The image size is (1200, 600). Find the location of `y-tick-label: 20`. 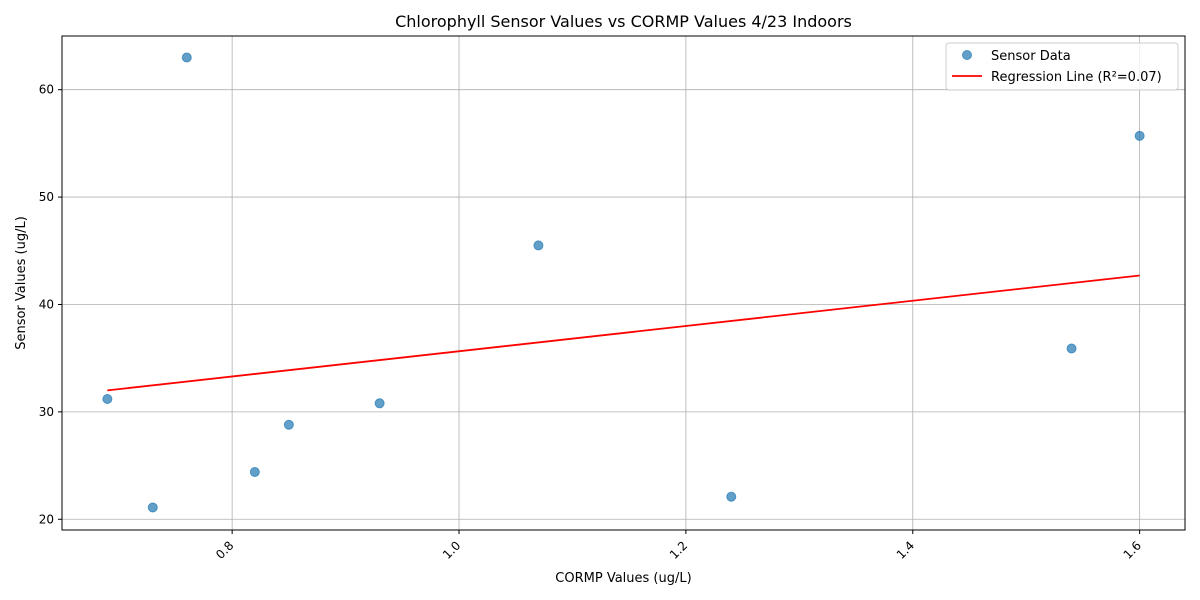

y-tick-label: 20 is located at coordinates (46, 519).